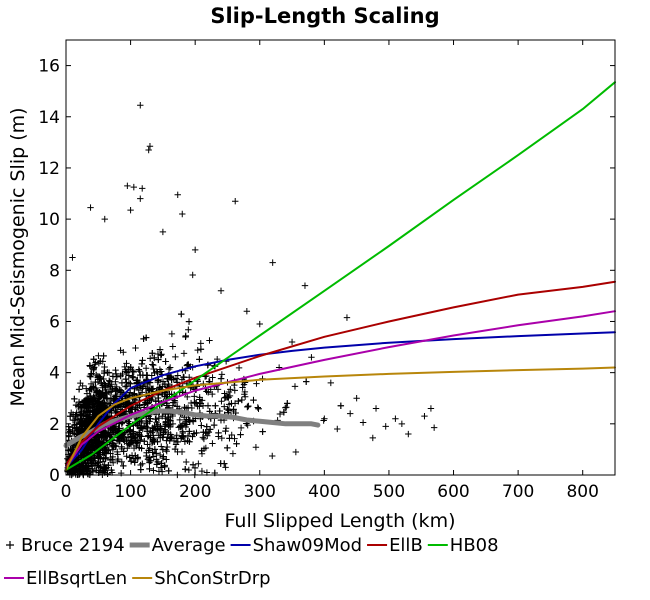 The height and width of the screenshot is (600, 650). I want to click on legend-item-hb08: HB08, so click(463, 545).